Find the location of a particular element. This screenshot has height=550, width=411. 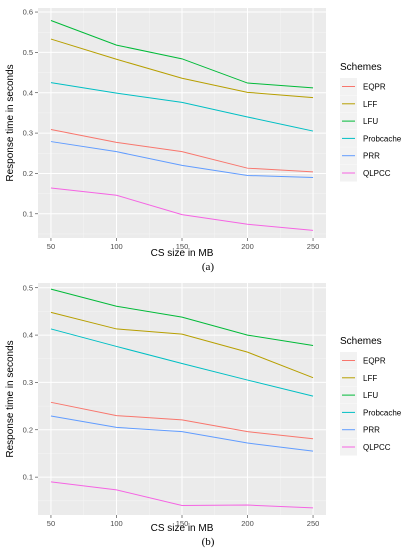

panel-label: (b) is located at coordinates (208, 542).